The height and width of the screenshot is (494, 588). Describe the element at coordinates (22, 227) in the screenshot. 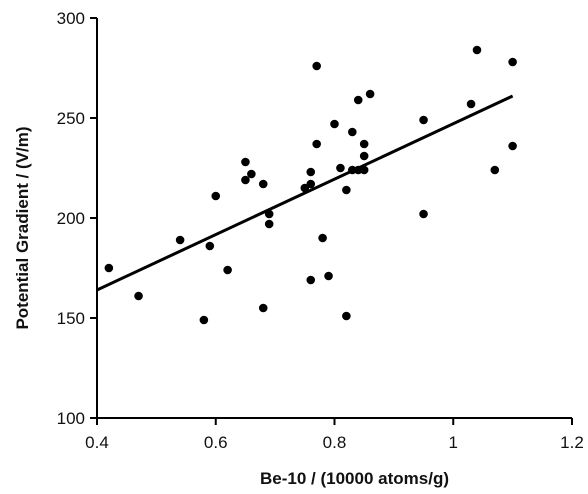

I see `y-axis-title: Potential Gradient / (V/m)` at that location.